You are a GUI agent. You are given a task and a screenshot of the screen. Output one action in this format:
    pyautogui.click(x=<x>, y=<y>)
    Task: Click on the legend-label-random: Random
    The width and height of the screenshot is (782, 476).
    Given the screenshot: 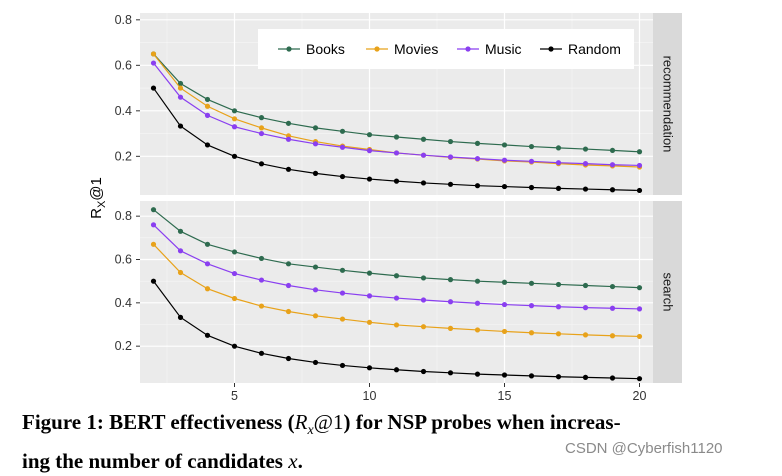 What is the action you would take?
    pyautogui.click(x=594, y=49)
    